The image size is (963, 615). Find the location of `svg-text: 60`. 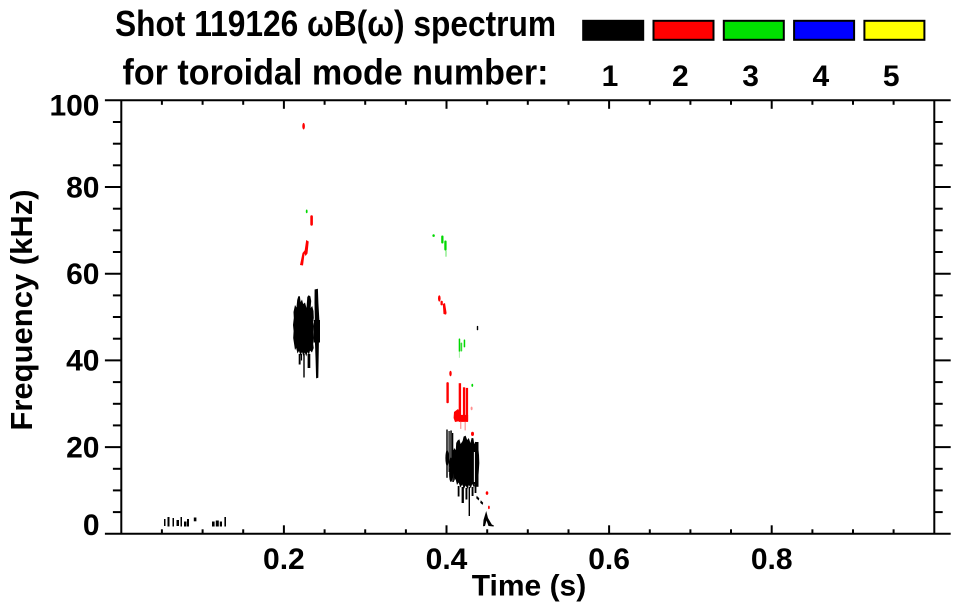

svg-text: 60 is located at coordinates (82, 274).